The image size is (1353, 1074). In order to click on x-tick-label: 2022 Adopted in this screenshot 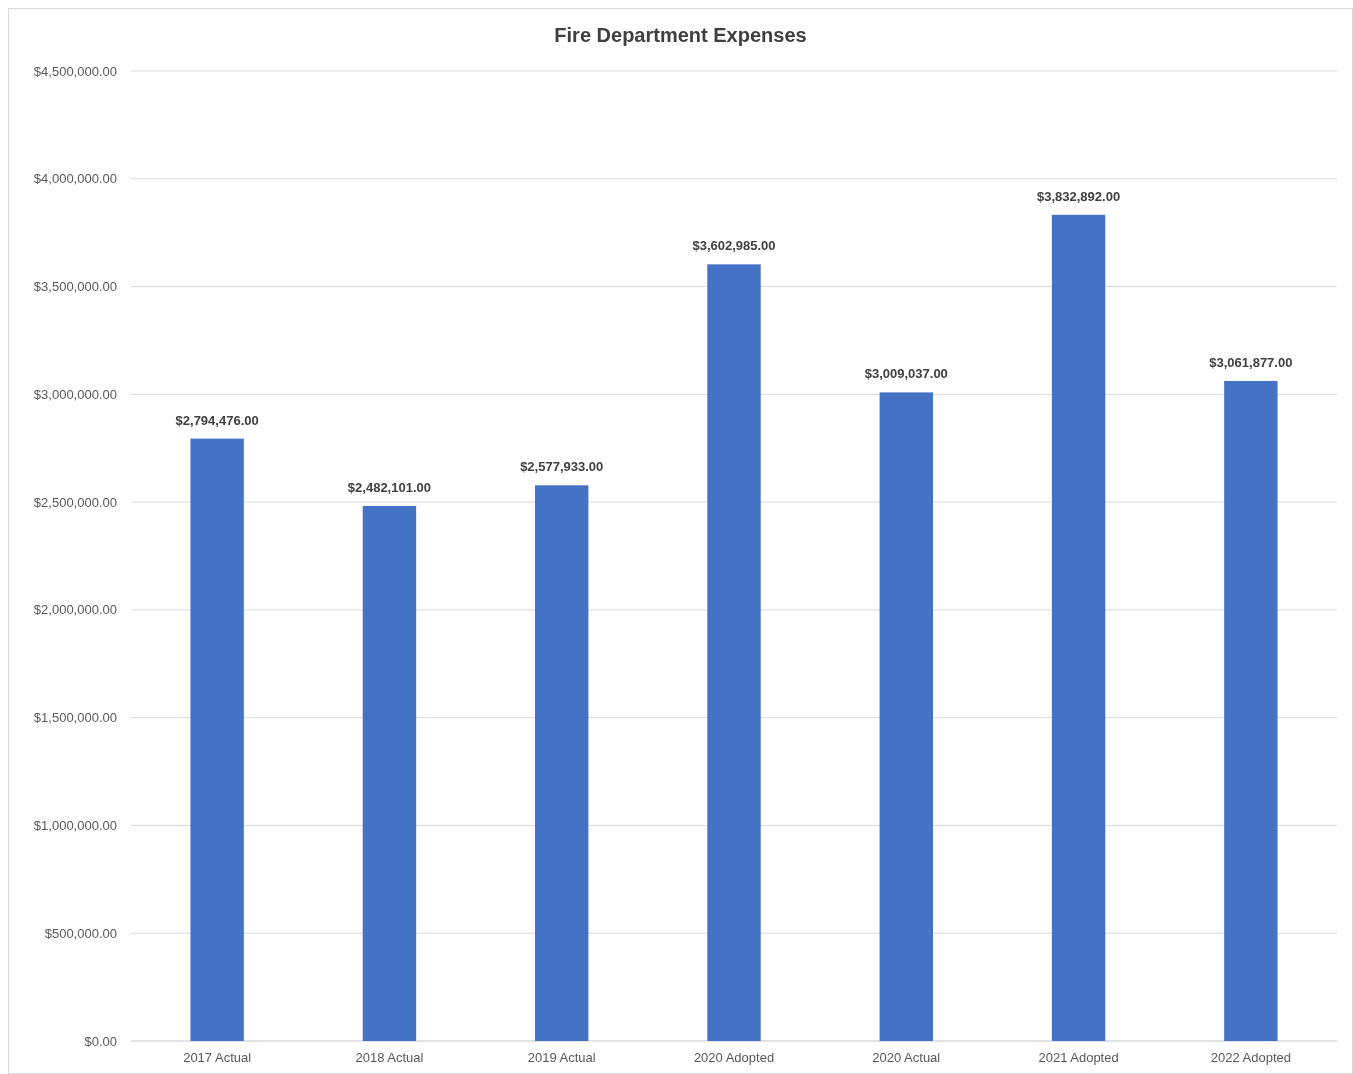, I will do `click(1250, 1057)`.